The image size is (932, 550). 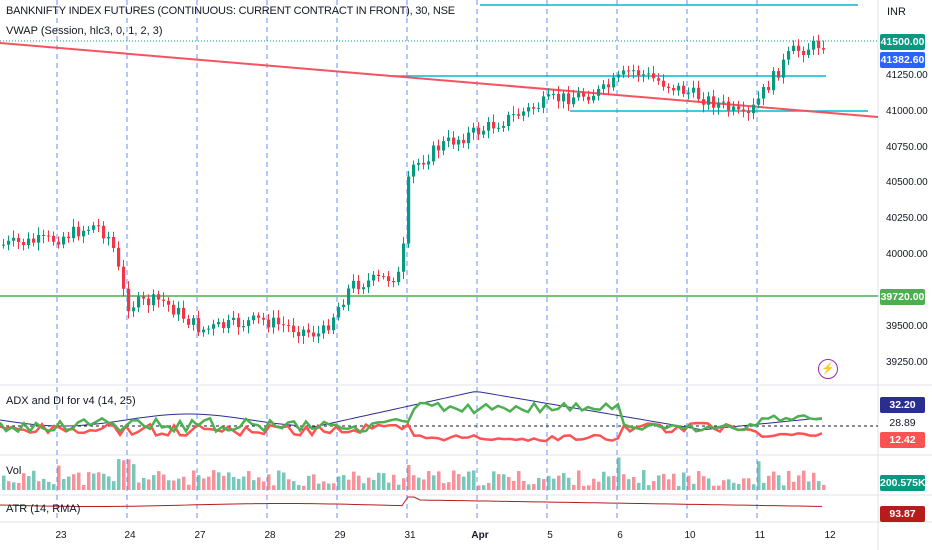 I want to click on lightning-alert-icon: ⚡, so click(x=828, y=369).